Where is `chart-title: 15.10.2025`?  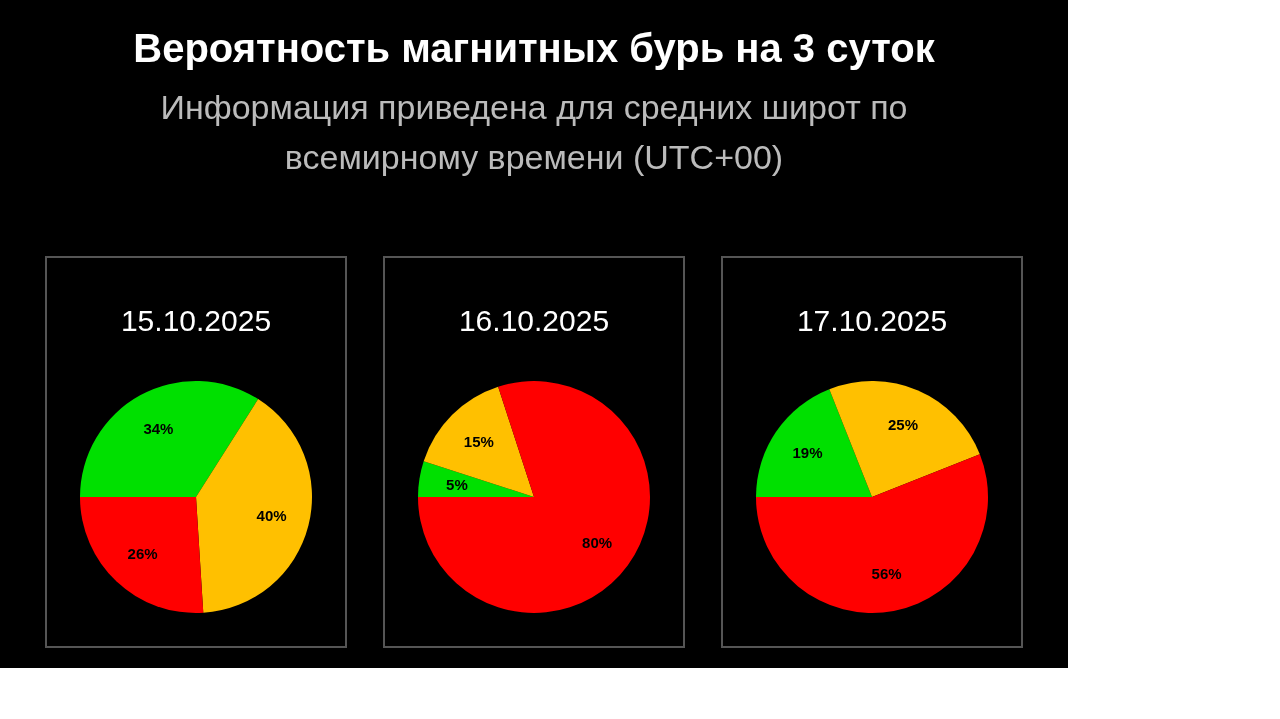 chart-title: 15.10.2025 is located at coordinates (196, 320).